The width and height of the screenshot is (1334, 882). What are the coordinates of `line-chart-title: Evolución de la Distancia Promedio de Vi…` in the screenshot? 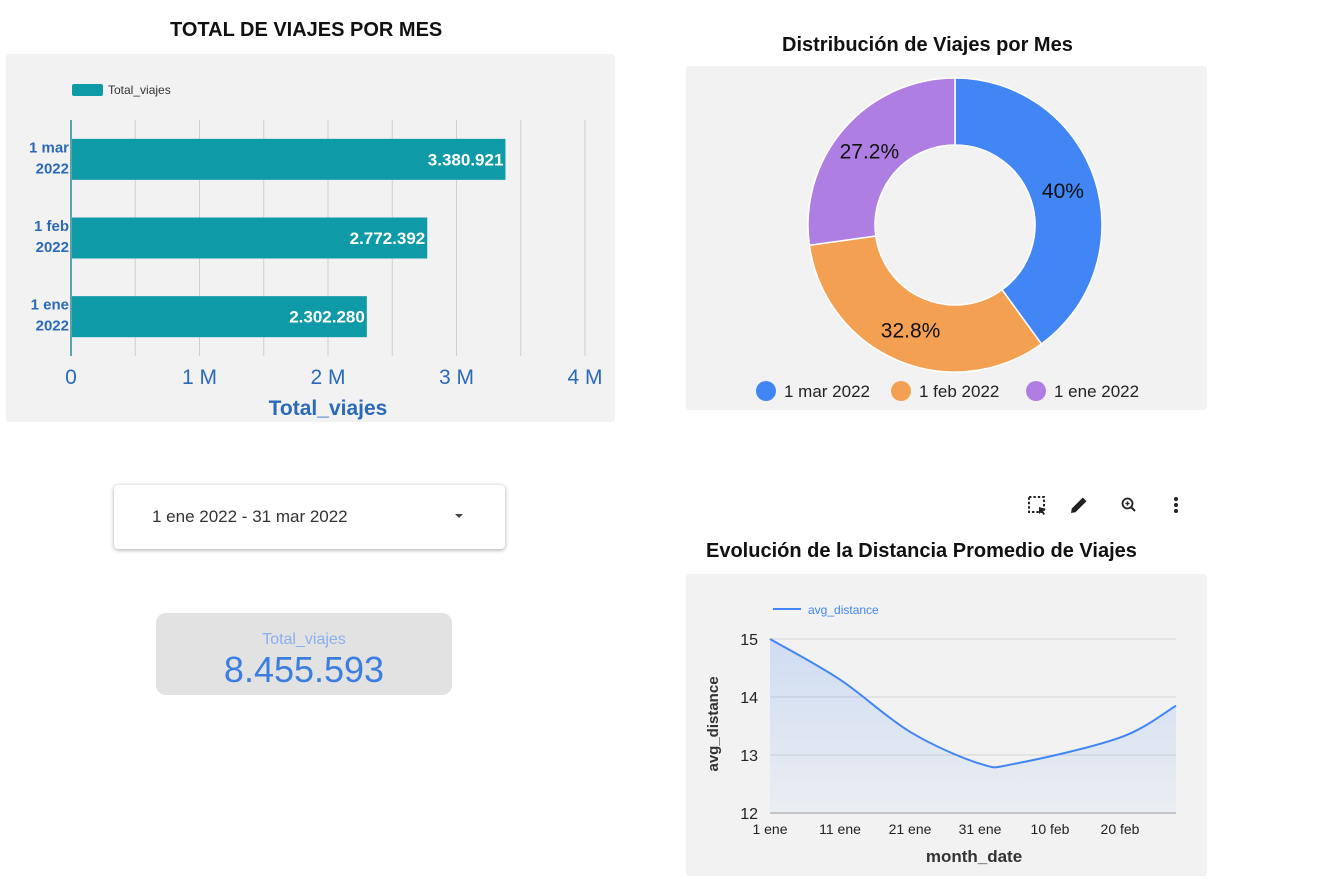 It's located at (921, 551).